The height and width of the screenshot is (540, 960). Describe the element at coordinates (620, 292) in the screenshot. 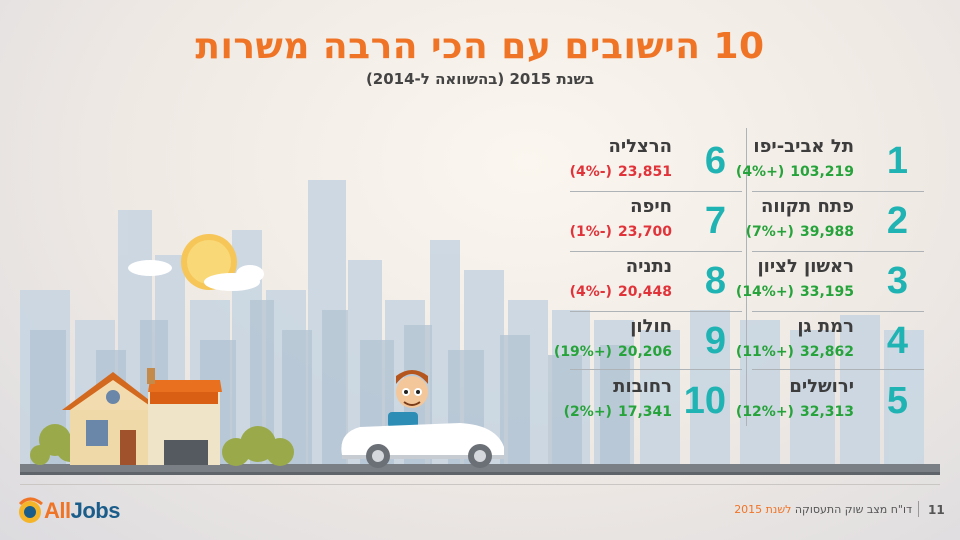

I see `job-count: 20,448(-4%)` at that location.